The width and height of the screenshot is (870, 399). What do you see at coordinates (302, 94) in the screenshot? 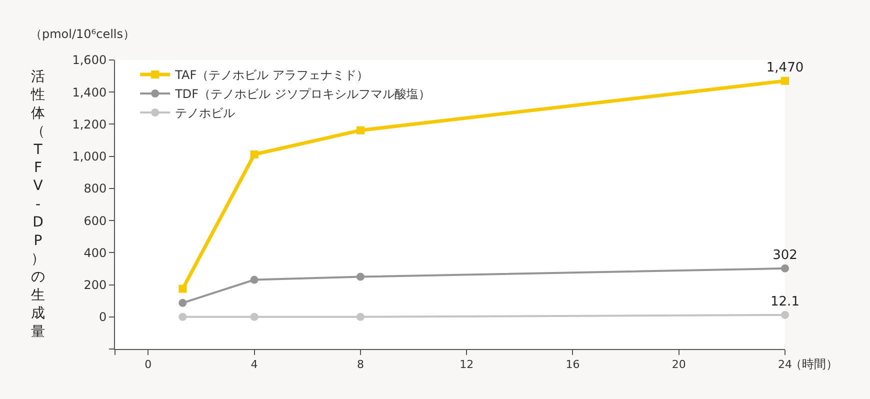
I see `legend-label: TDF（テノホビル ジソプロキシルフマル酸塩）` at bounding box center [302, 94].